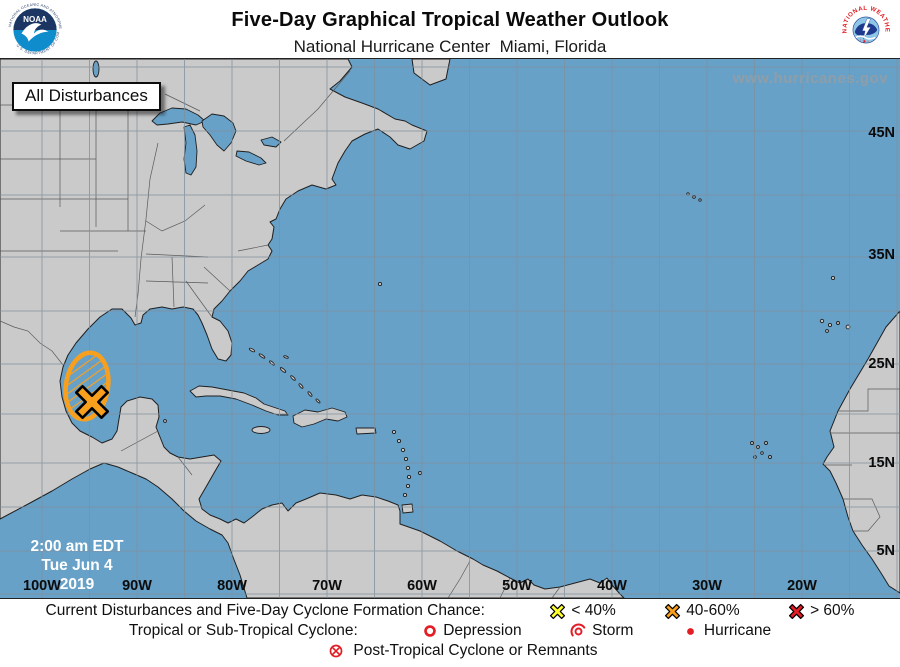  What do you see at coordinates (881, 463) in the screenshot?
I see `lat-label-15n: 15N` at bounding box center [881, 463].